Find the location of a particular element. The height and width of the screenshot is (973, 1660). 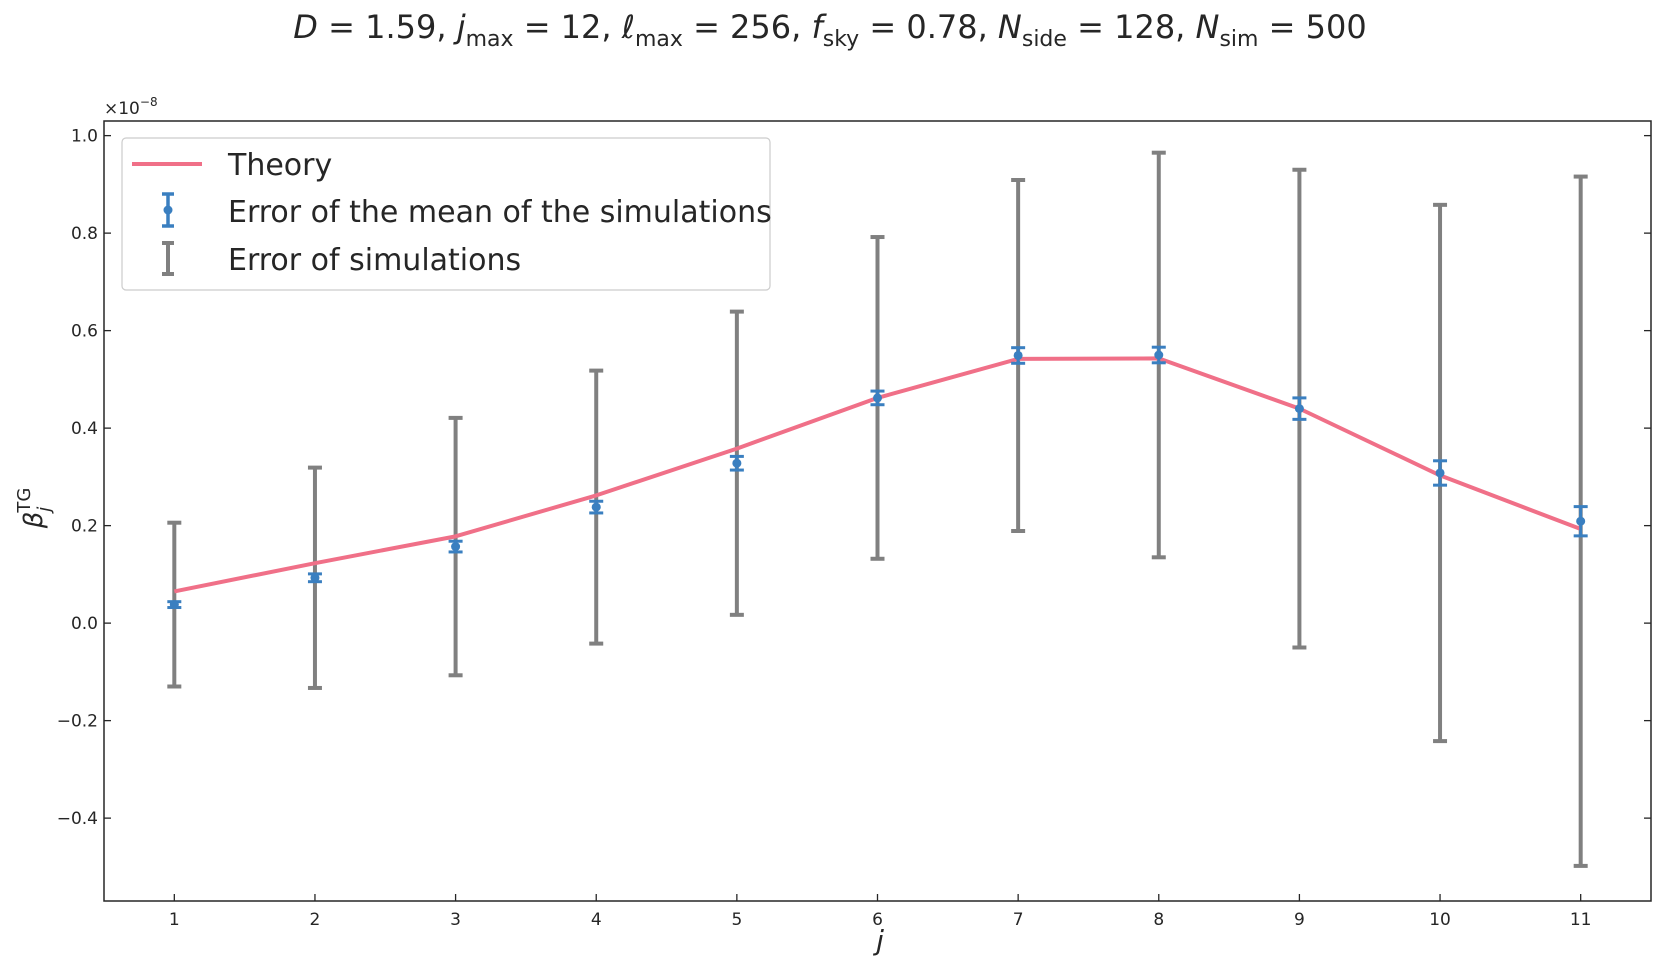

x-tick-label: 5 is located at coordinates (736, 920).